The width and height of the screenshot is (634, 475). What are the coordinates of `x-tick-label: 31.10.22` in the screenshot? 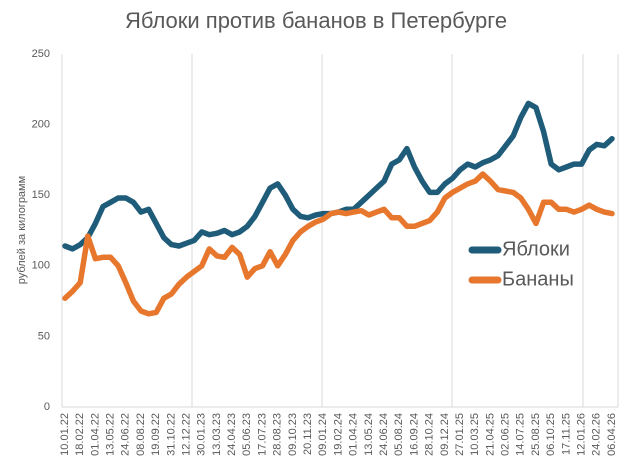 It's located at (171, 434).